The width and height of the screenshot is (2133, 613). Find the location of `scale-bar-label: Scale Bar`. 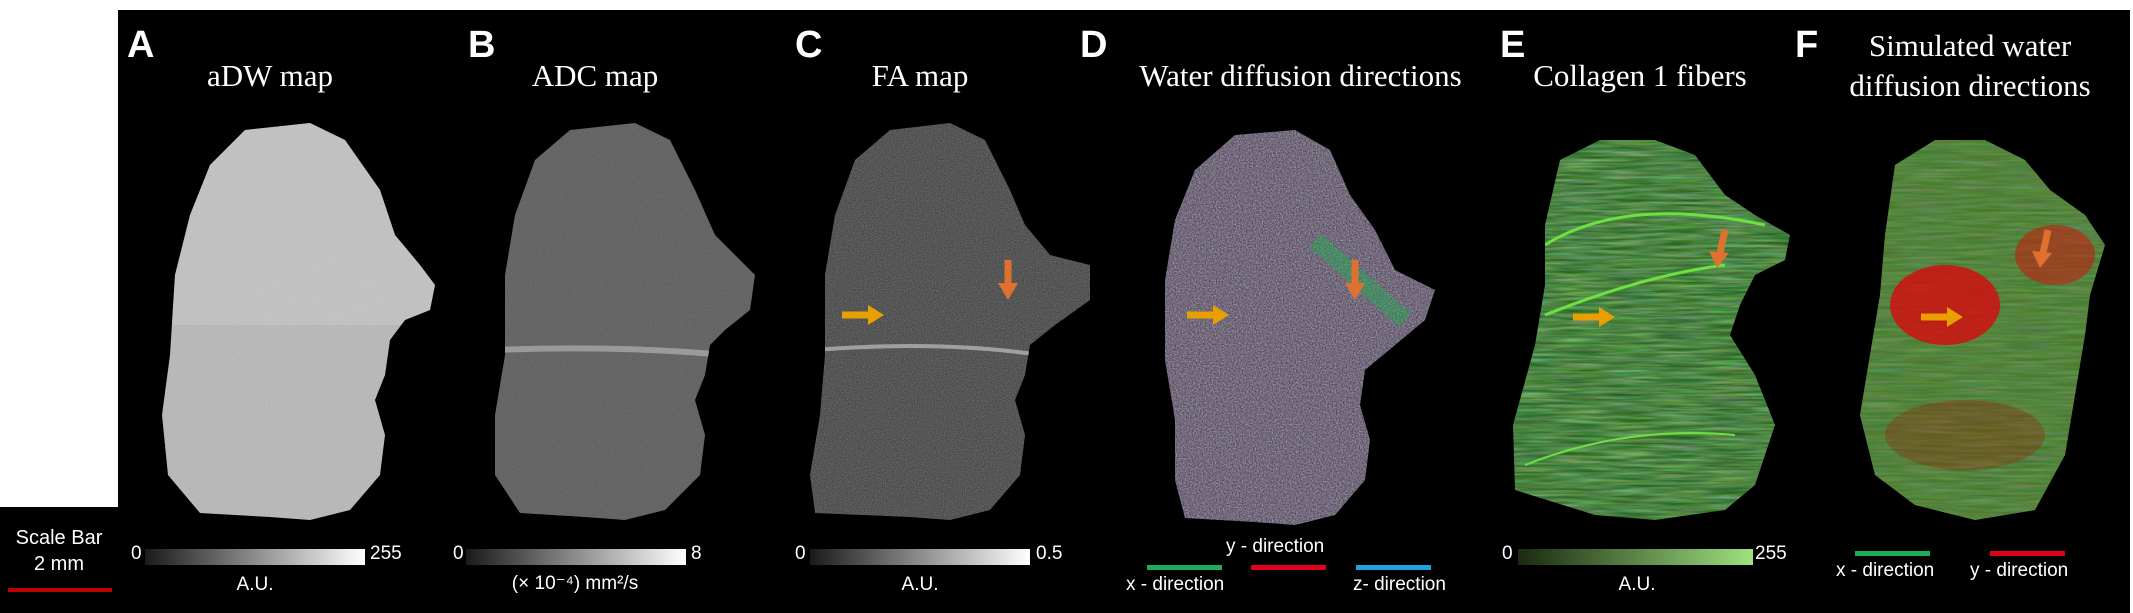

scale-bar-label: Scale Bar is located at coordinates (59, 538).